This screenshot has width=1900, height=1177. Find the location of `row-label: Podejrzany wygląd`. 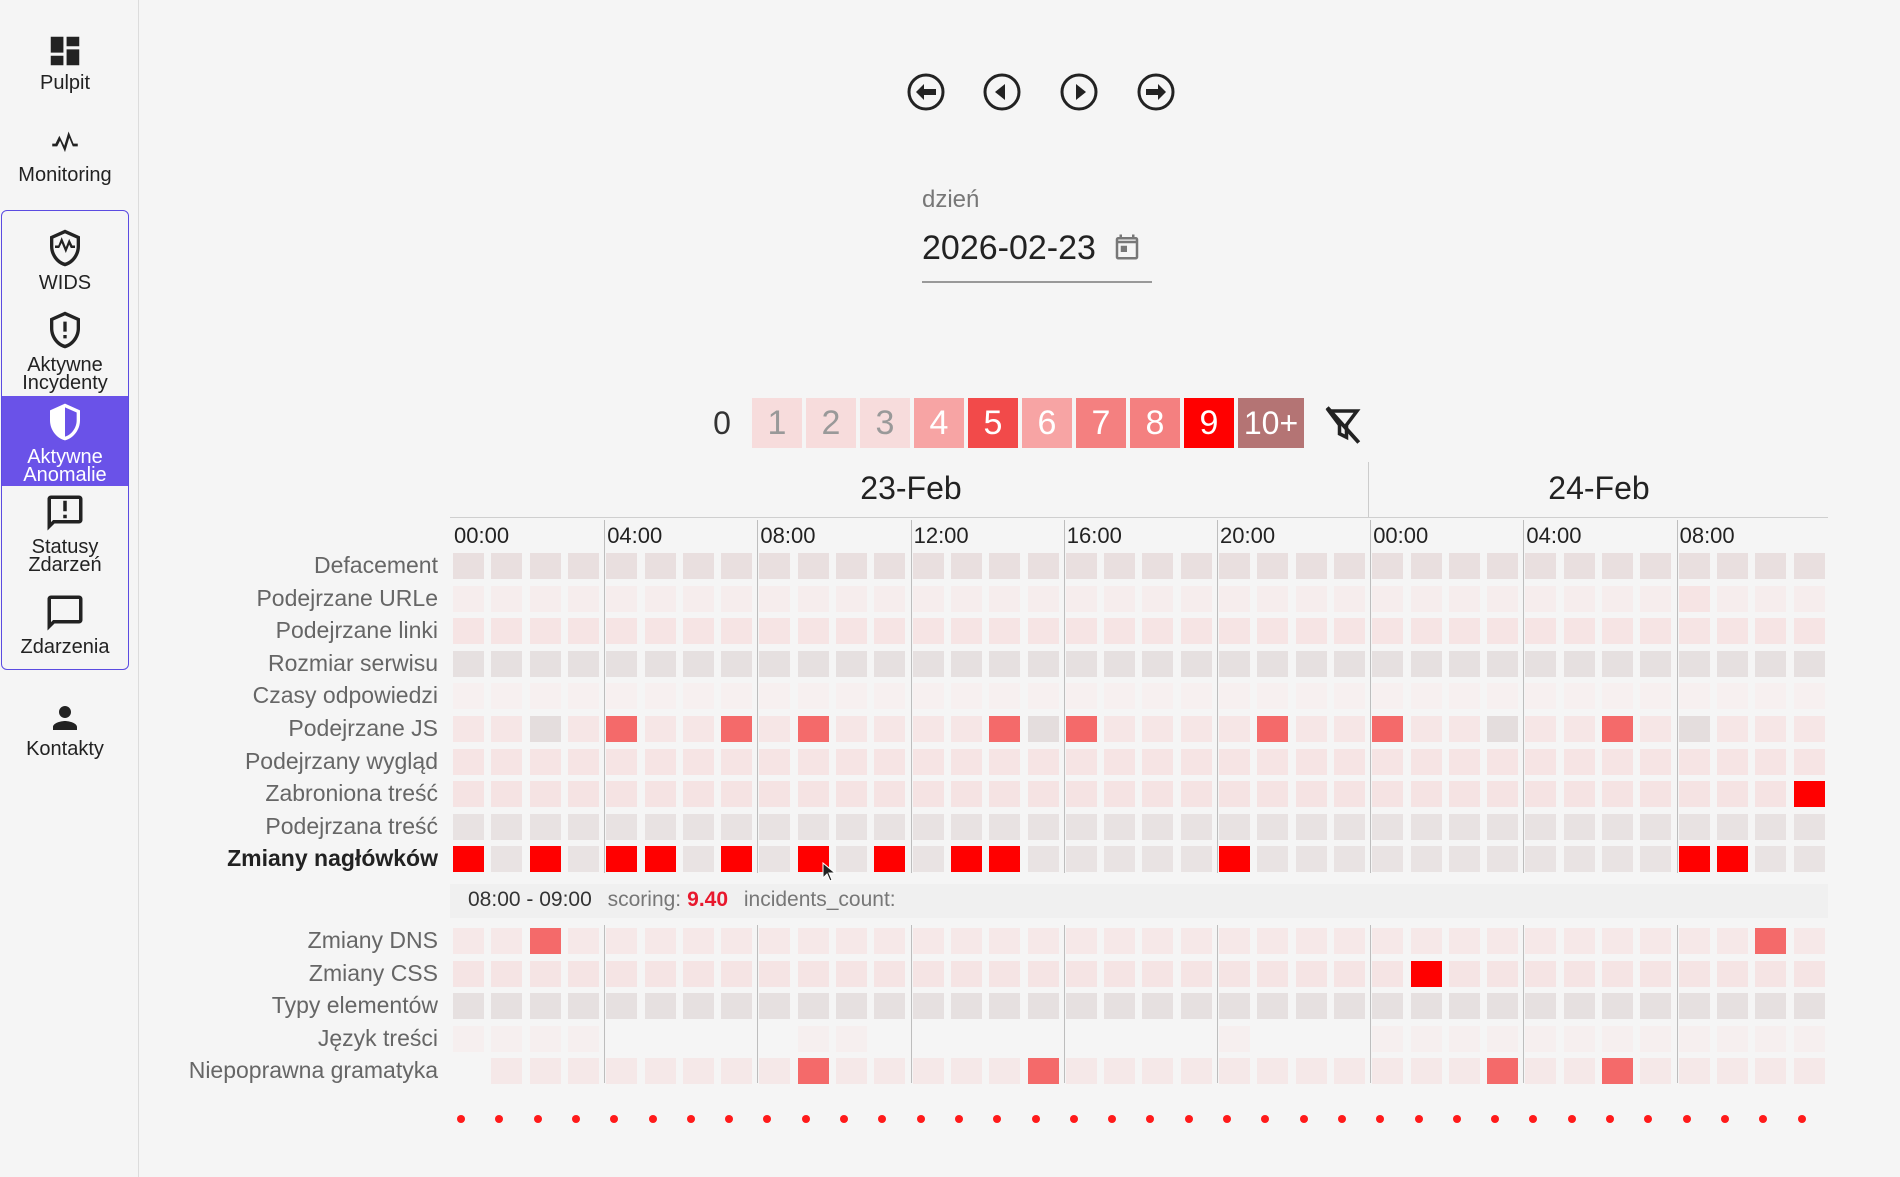

row-label: Podejrzany wygląd is located at coordinates (341, 760).